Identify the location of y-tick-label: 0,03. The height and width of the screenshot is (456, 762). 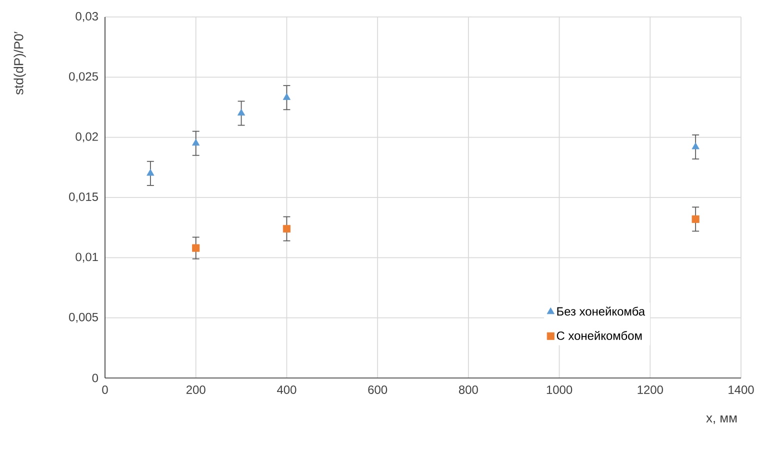
(87, 17).